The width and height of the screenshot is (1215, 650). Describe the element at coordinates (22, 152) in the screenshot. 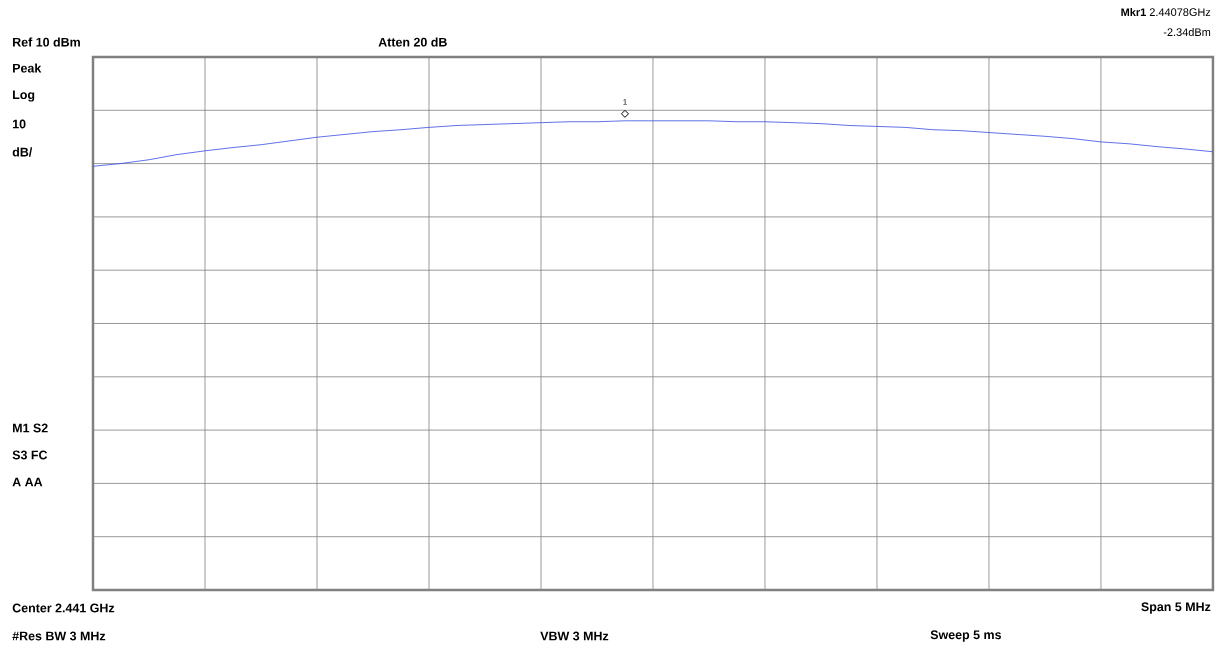

I see `text: dB/` at that location.